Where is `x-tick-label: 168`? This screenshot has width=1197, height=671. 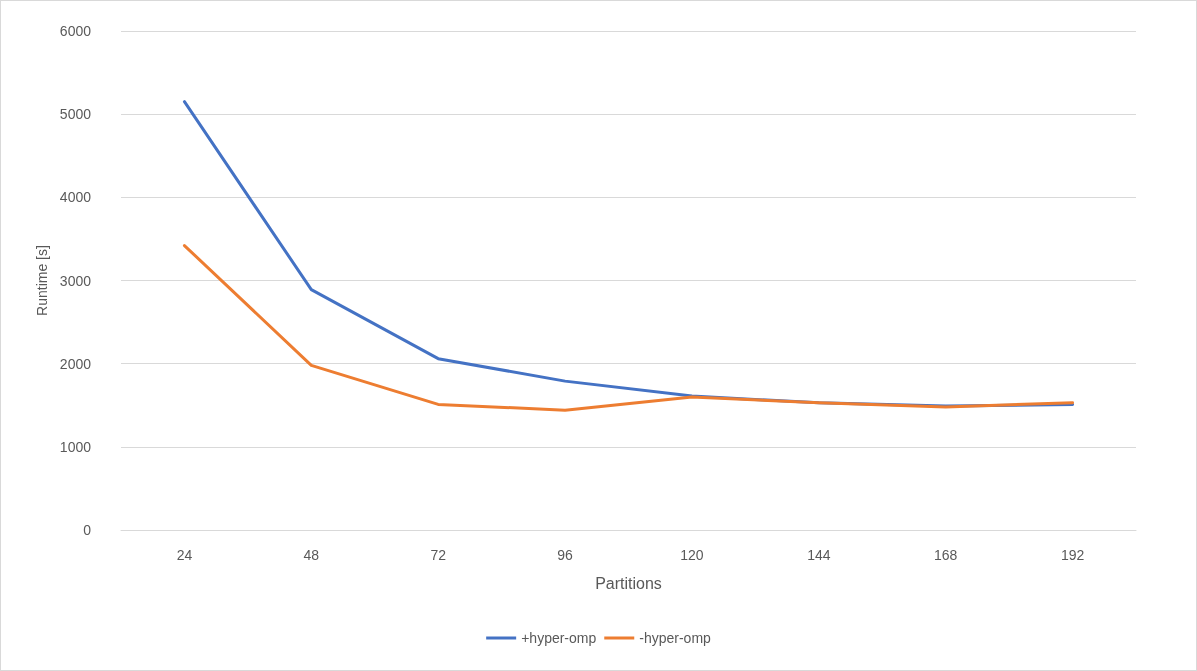 x-tick-label: 168 is located at coordinates (946, 555).